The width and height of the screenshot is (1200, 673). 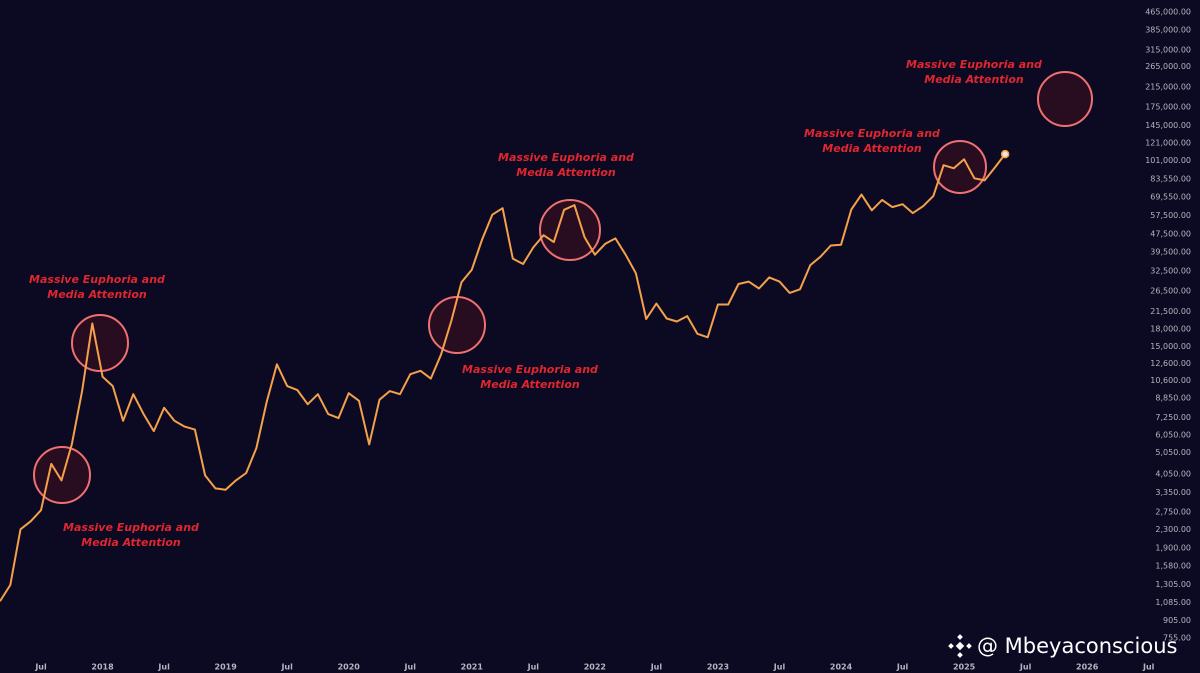 I want to click on last-price-dot, so click(x=1005, y=154).